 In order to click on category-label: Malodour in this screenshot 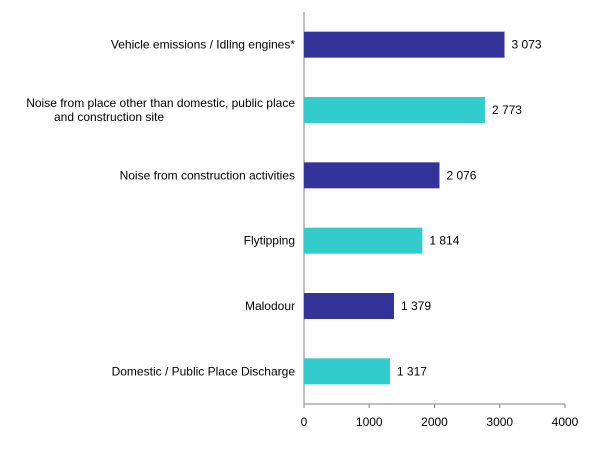, I will do `click(270, 306)`.